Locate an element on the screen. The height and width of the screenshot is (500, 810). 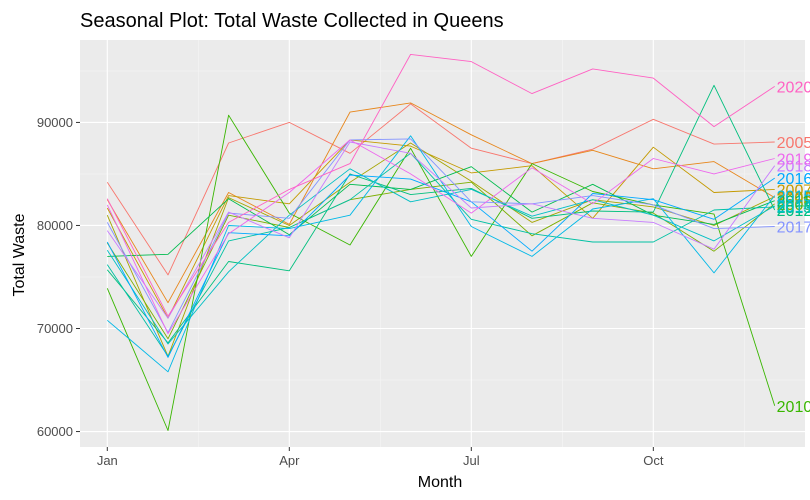
y-tick-label-0: 60000 is located at coordinates (55, 431).